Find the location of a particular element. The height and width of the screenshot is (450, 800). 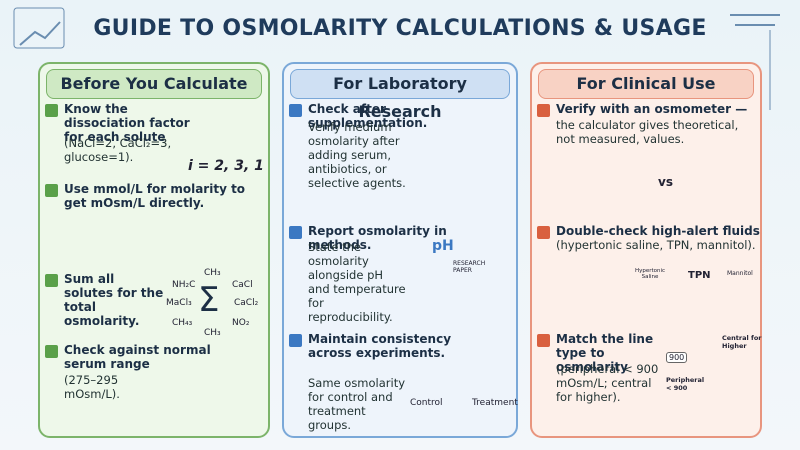

figure-label: TPN is located at coordinates (699, 275).